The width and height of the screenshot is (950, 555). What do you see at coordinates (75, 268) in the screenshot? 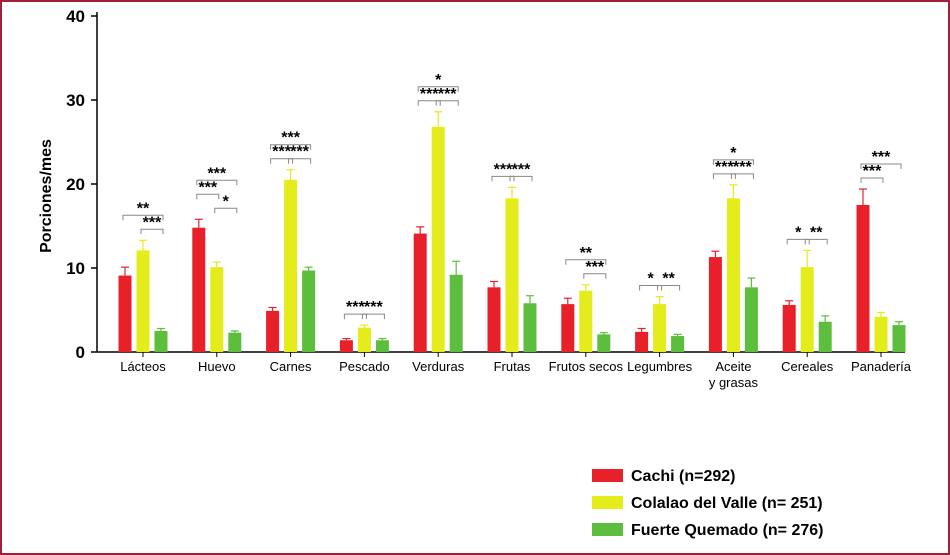
I see `y-tick-label: 10` at bounding box center [75, 268].